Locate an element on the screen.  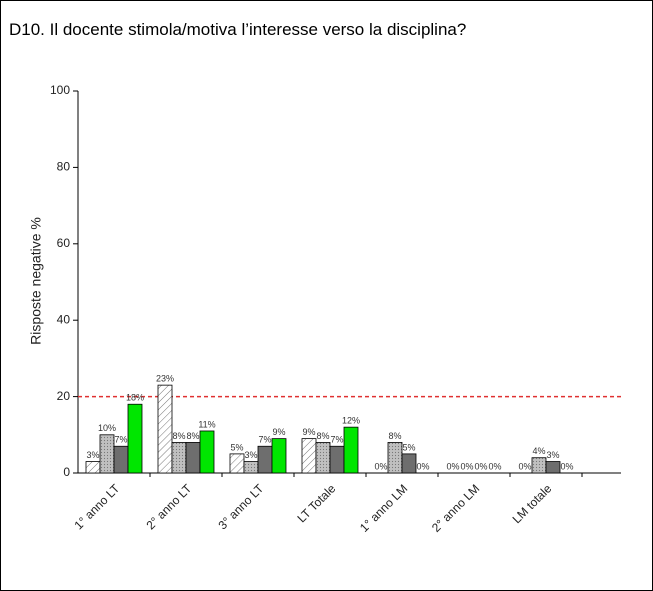
value-label: 23% is located at coordinates (165, 379).